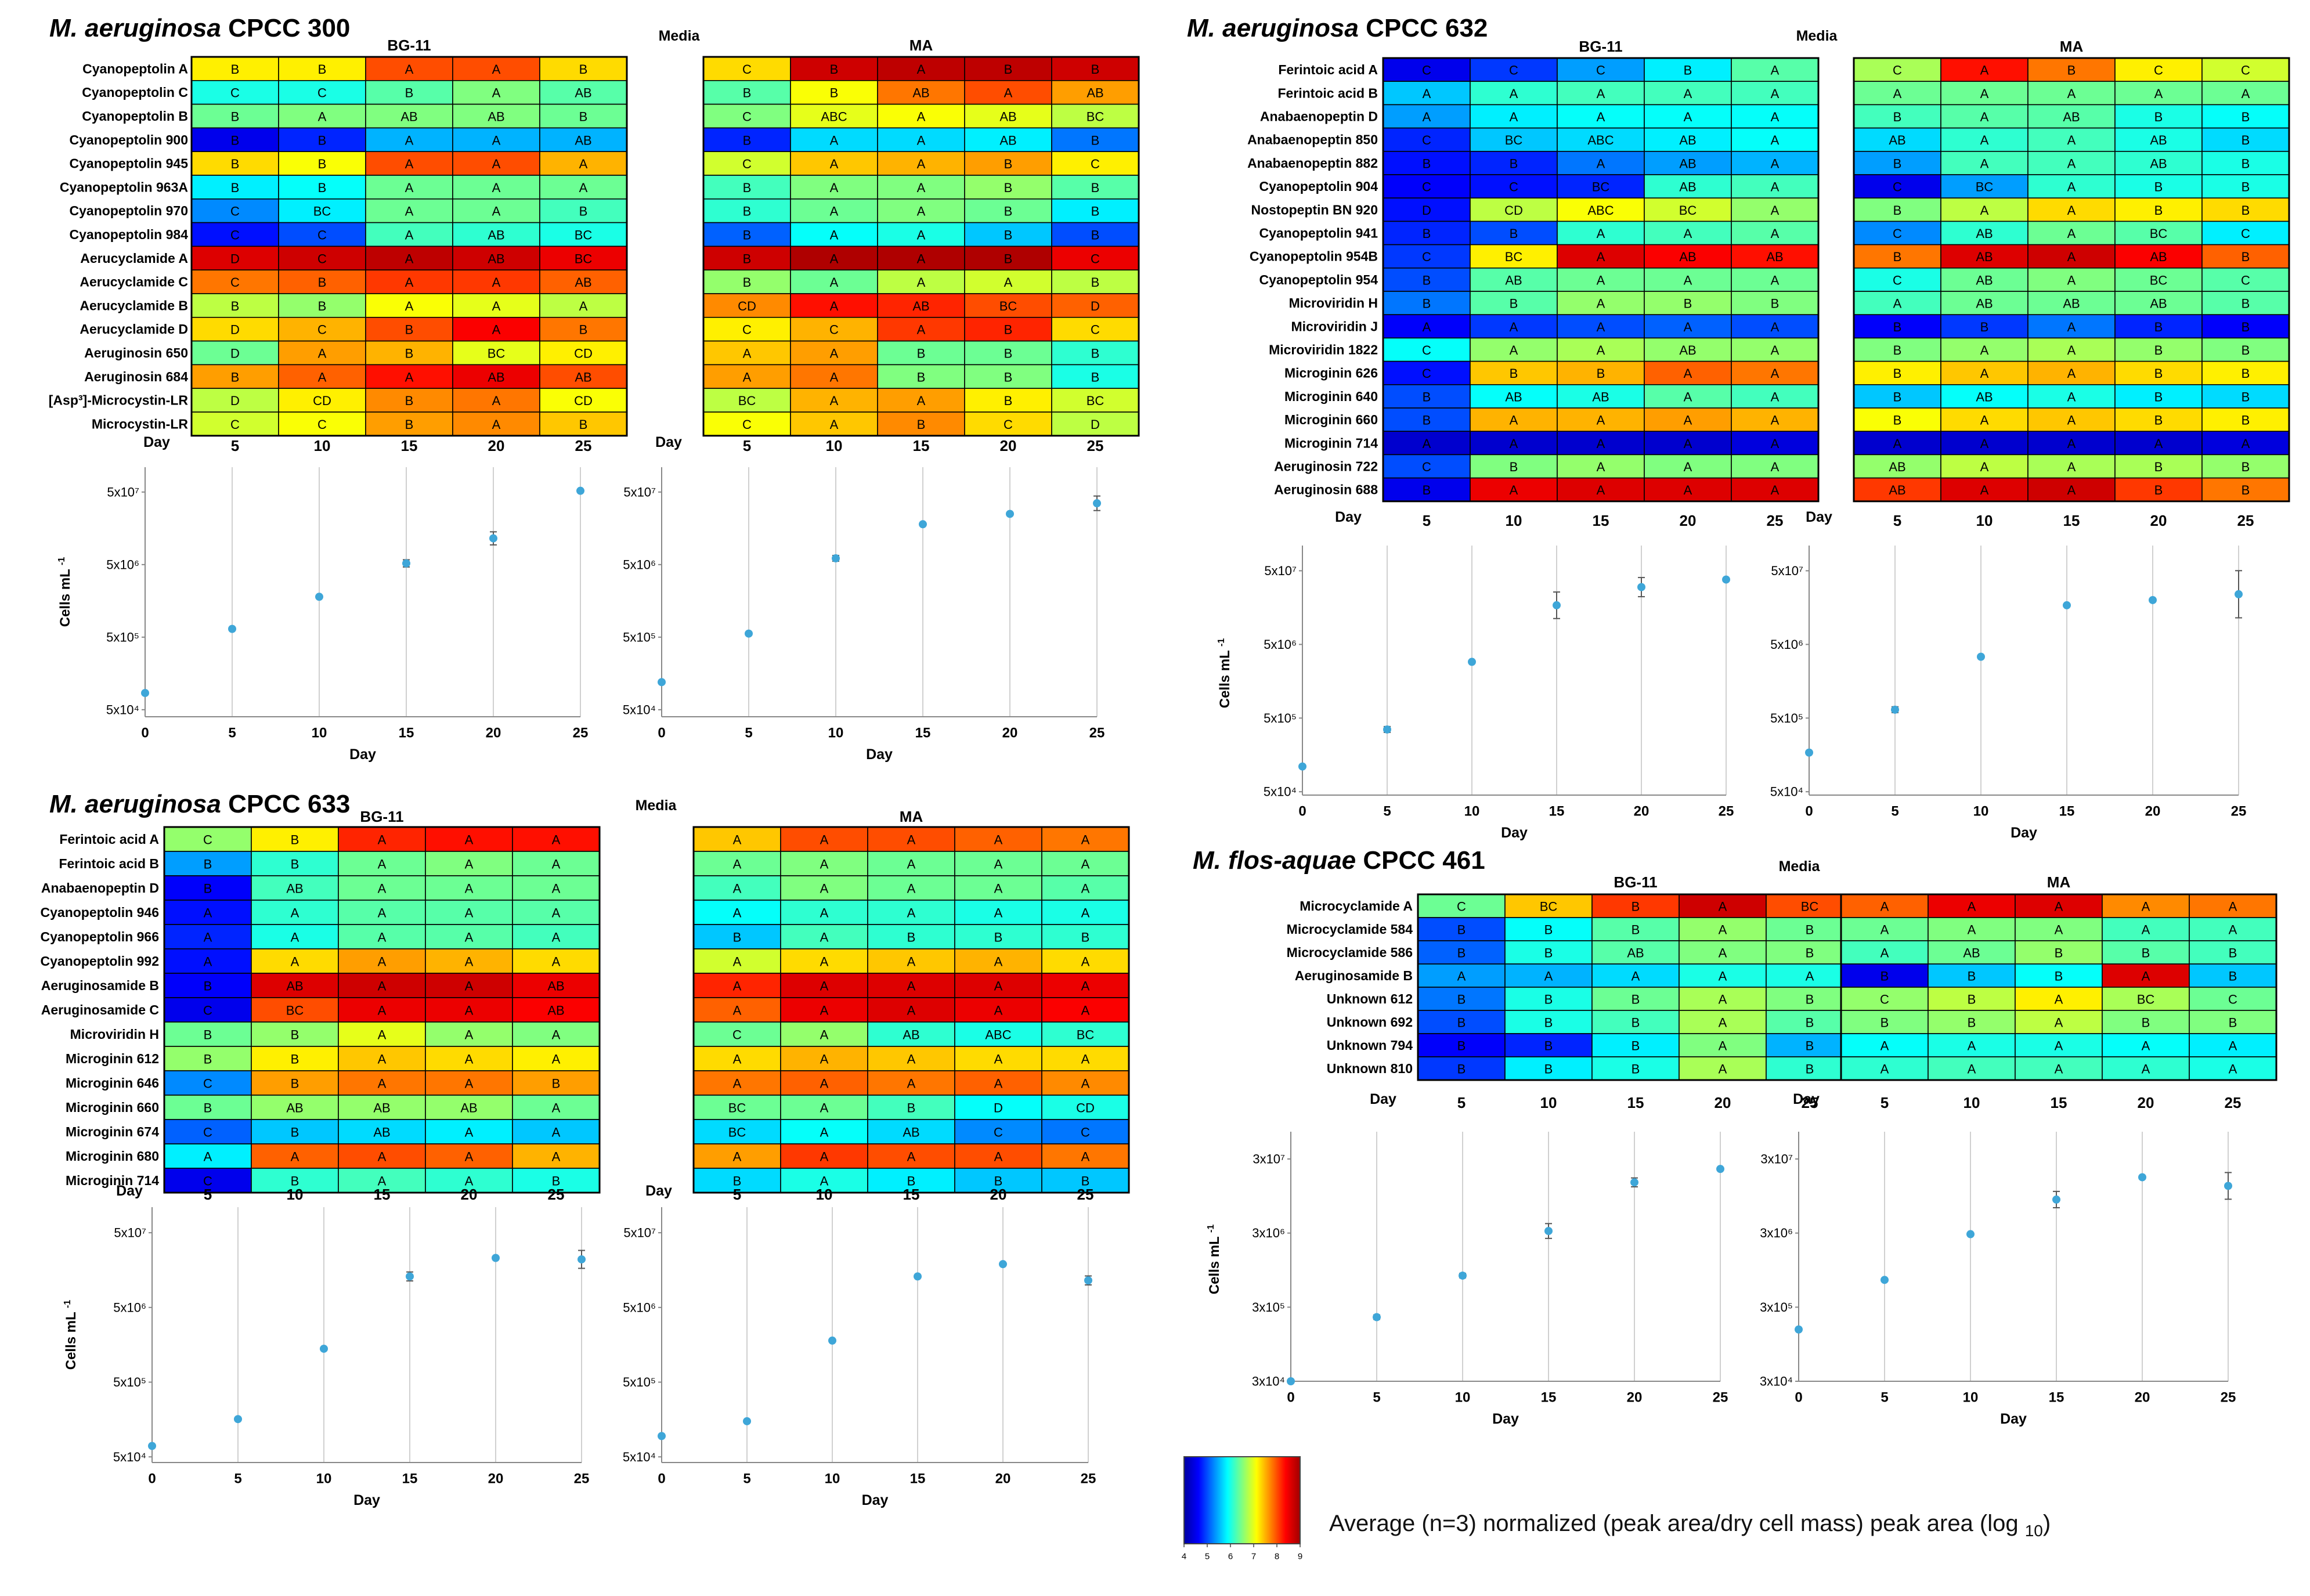  I want to click on column-tick: 15, so click(382, 1194).